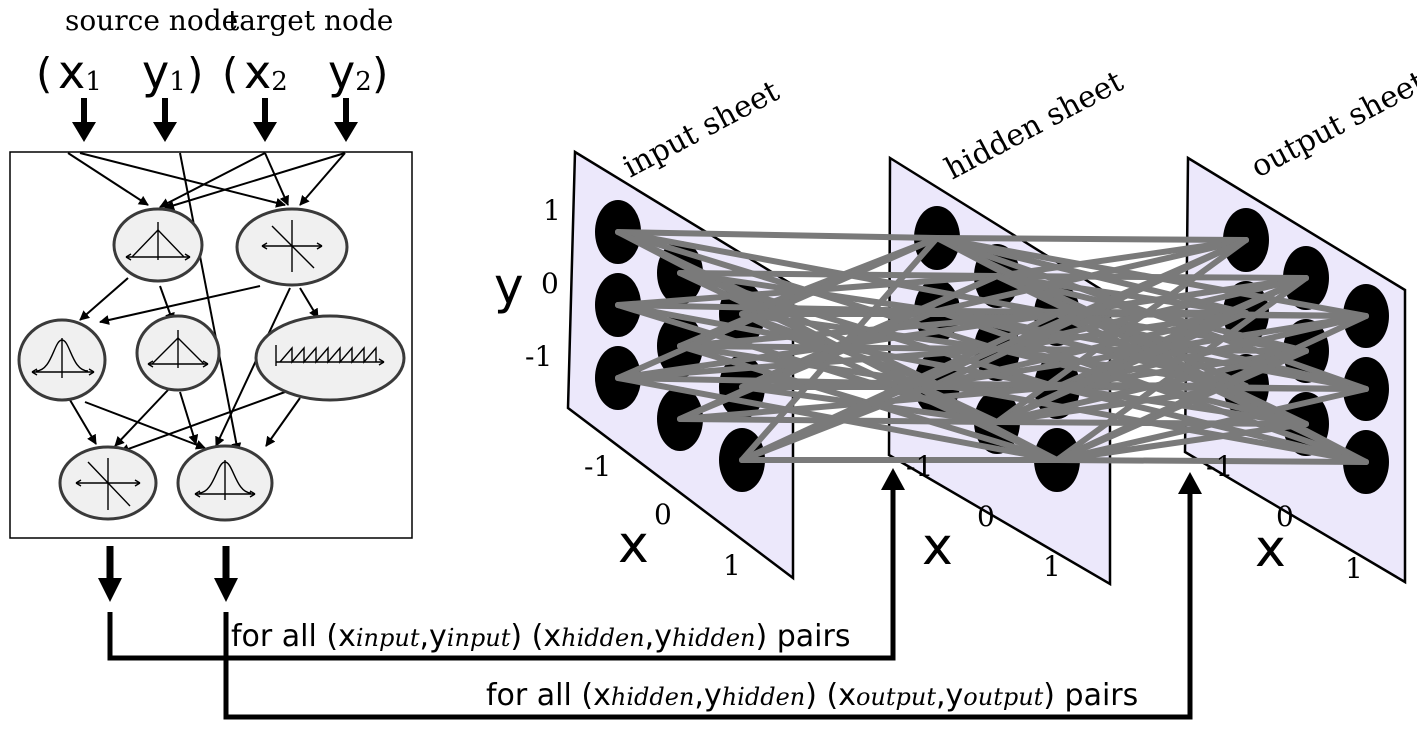 This screenshot has height=730, width=1417. Describe the element at coordinates (44, 73) in the screenshot. I see `open-paren-1: (` at that location.